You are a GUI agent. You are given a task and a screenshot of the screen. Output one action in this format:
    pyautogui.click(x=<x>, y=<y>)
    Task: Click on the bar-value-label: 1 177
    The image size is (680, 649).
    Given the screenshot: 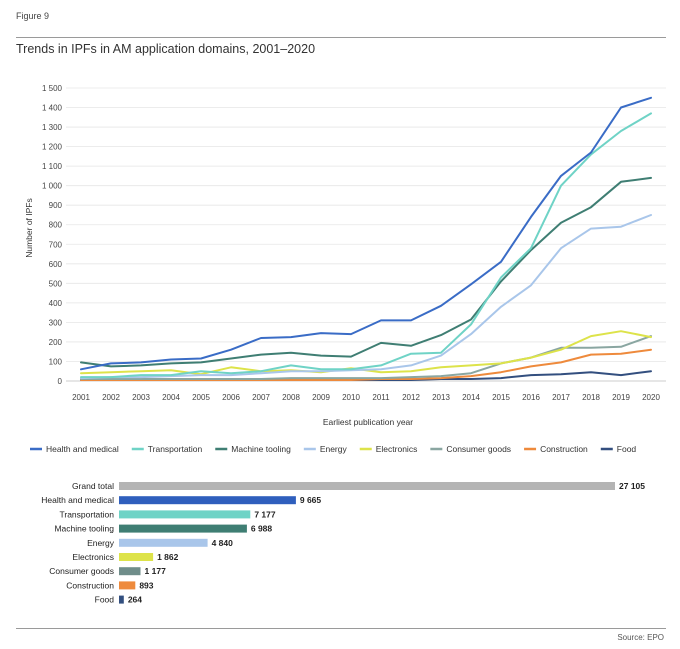 What is the action you would take?
    pyautogui.click(x=156, y=571)
    